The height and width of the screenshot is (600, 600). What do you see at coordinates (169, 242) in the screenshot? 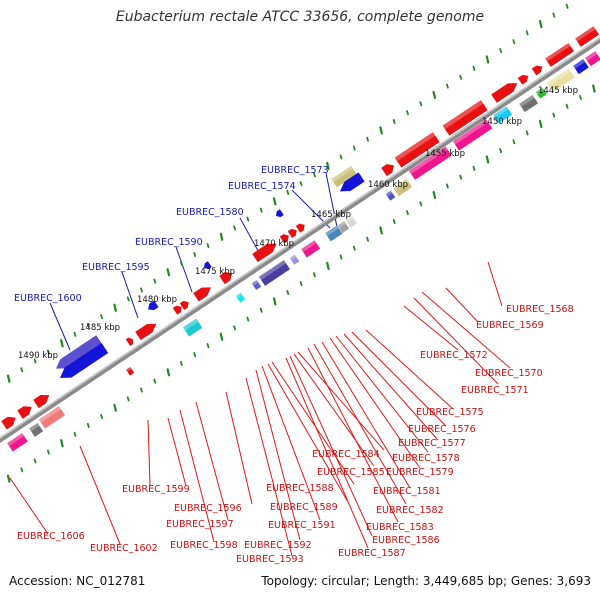
I see `gene-label-top: EUBREC_1590` at bounding box center [169, 242].